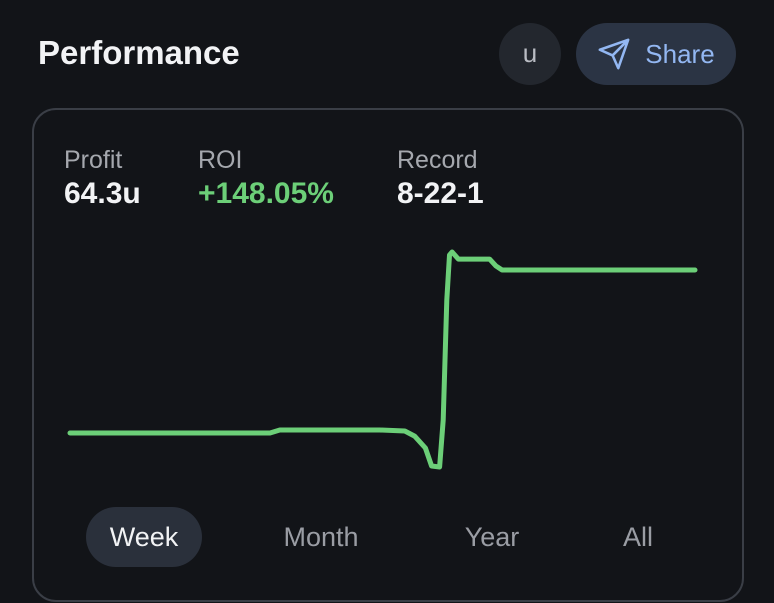 The height and width of the screenshot is (603, 774). I want to click on range-tab: Month, so click(321, 537).